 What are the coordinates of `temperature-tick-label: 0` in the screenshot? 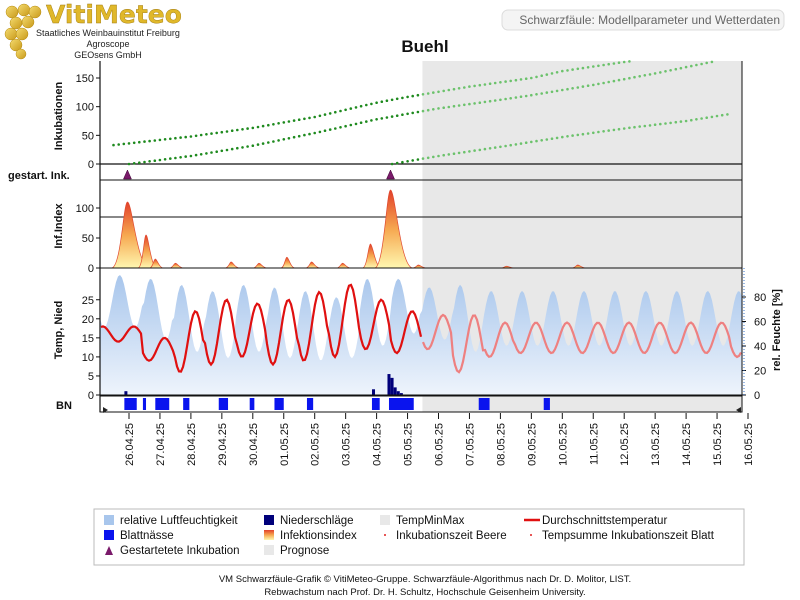 It's located at (91, 396).